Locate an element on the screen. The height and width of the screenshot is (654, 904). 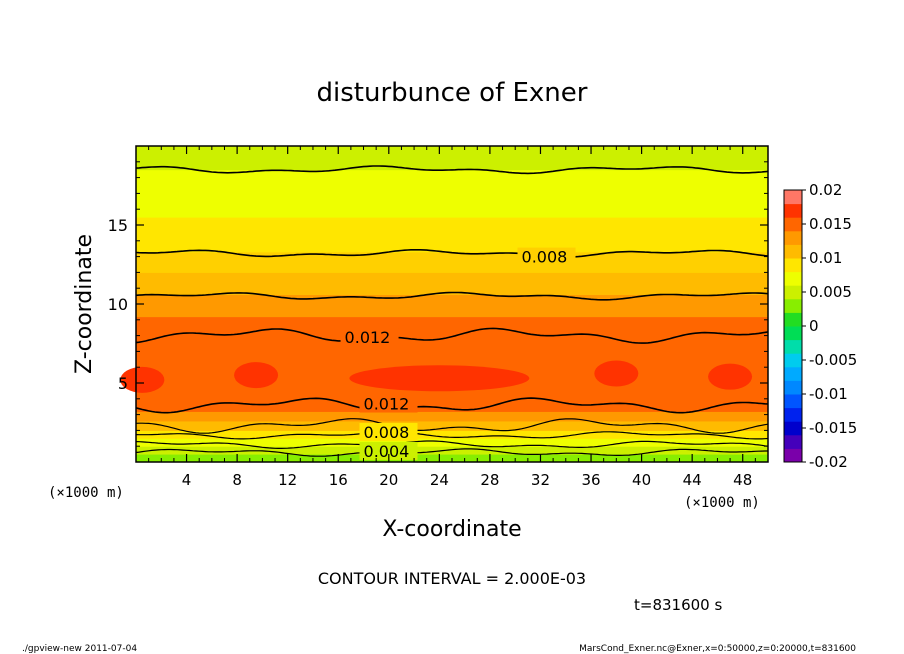
contour-interval: CONTOUR INTERVAL = 2.000E-03 is located at coordinates (452, 578).